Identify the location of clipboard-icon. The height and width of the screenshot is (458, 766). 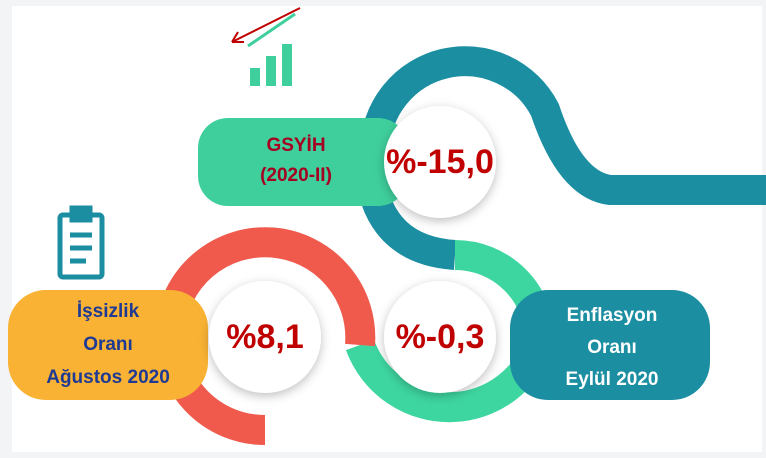
(81, 242).